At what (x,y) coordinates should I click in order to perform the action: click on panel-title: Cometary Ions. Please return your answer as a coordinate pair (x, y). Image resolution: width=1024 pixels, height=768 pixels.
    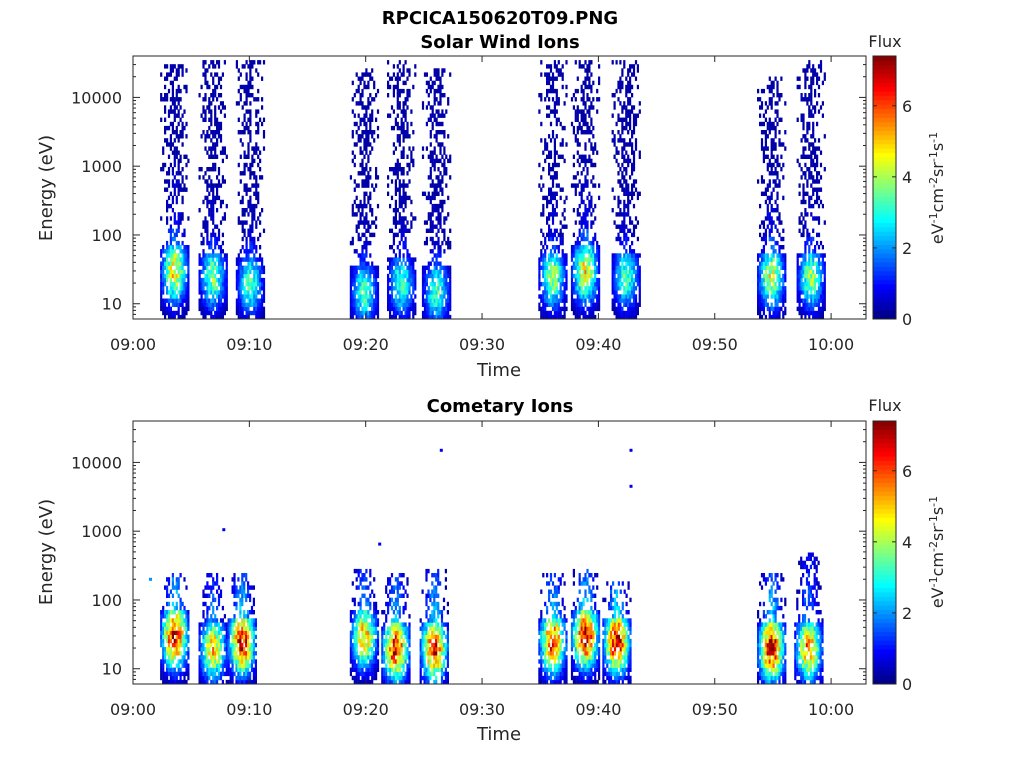
    Looking at the image, I should click on (500, 406).